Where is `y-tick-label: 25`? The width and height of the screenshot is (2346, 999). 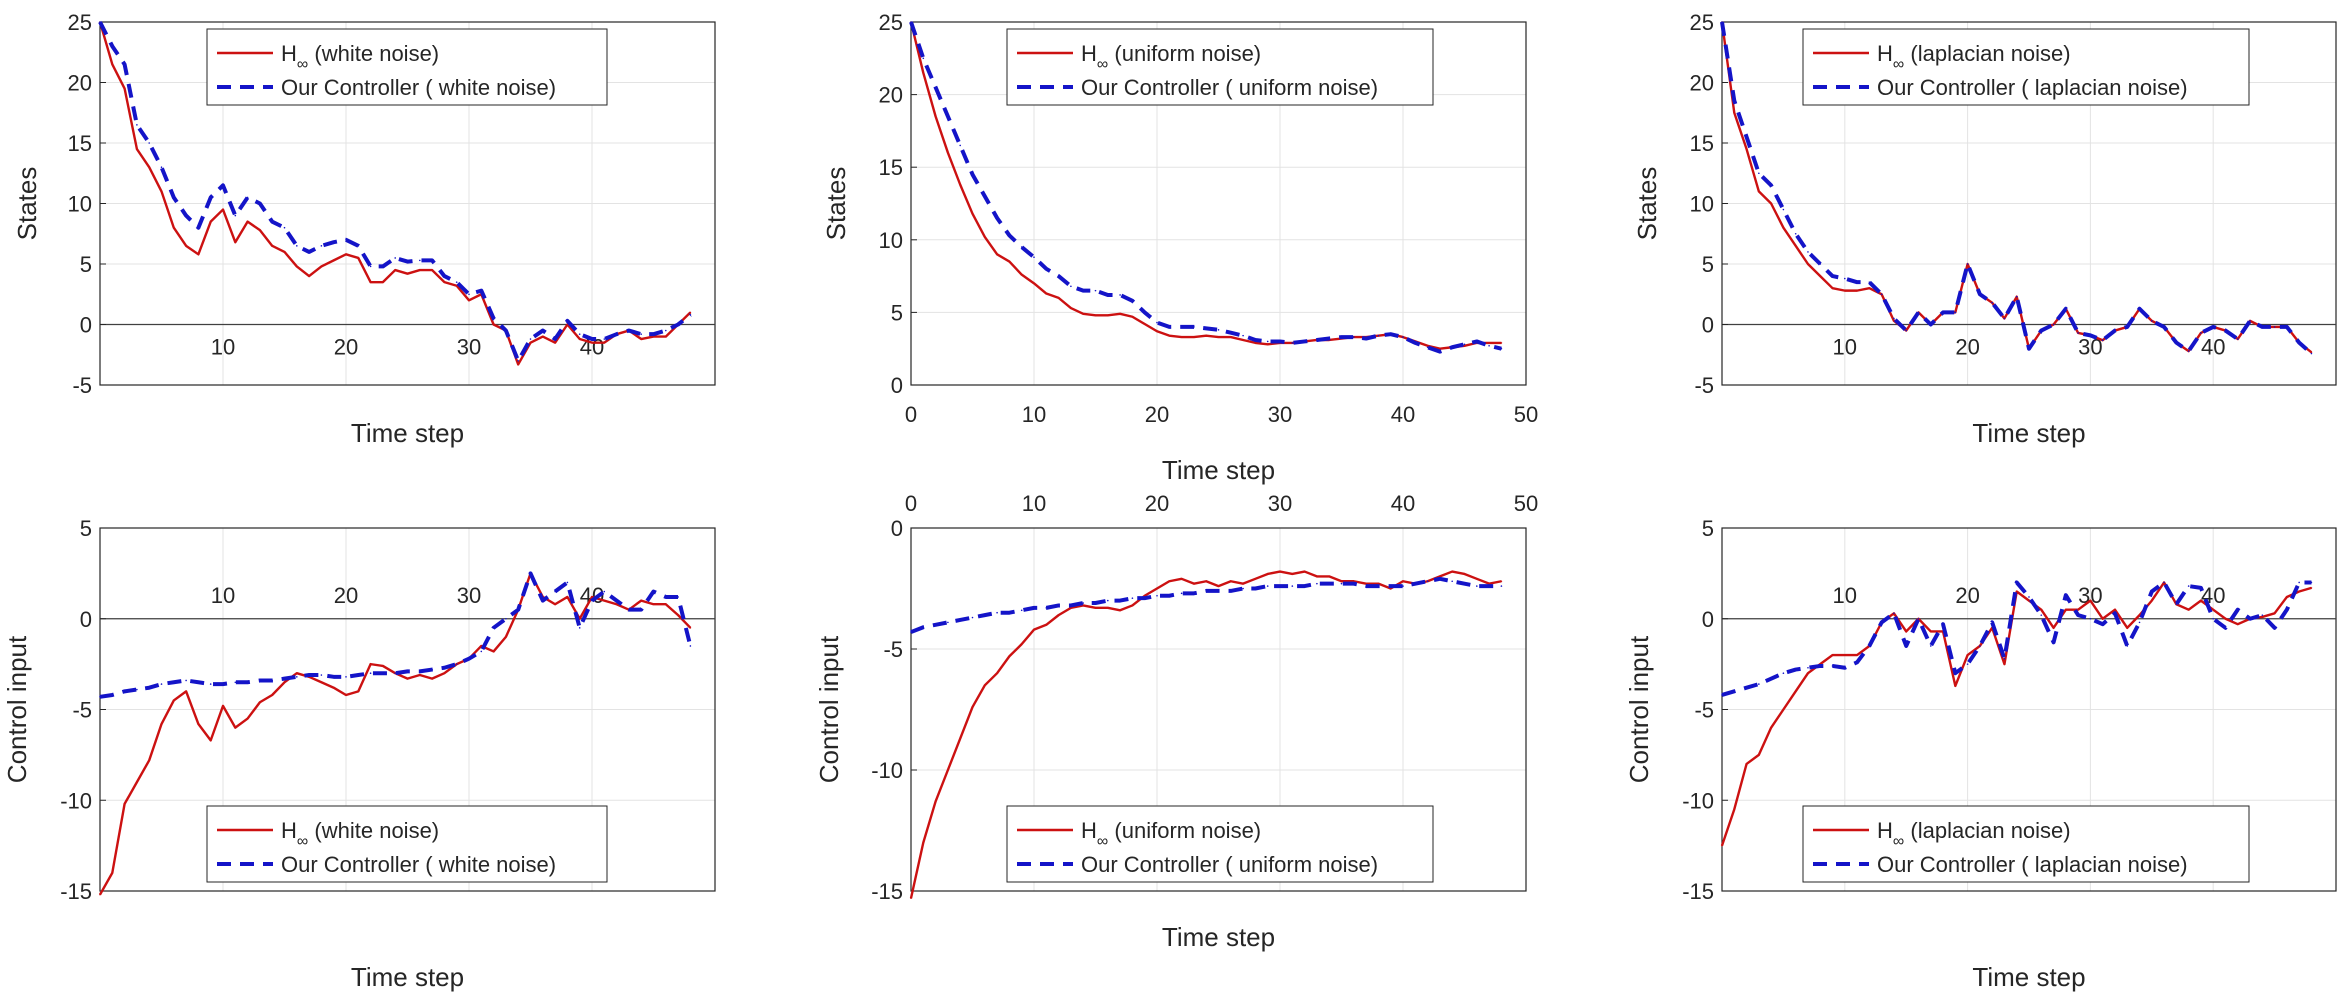 y-tick-label: 25 is located at coordinates (80, 22).